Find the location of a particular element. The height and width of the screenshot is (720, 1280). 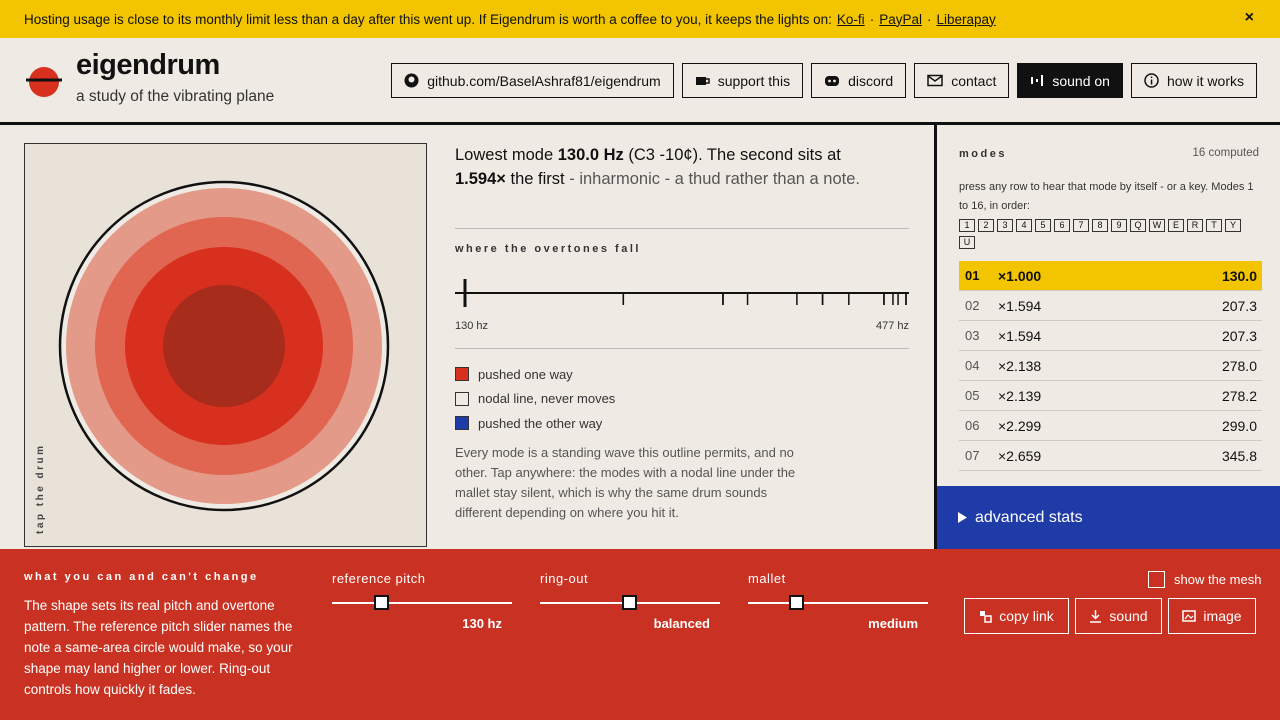

mode-row: 07 ×2.659 345.8 is located at coordinates (1110, 456).